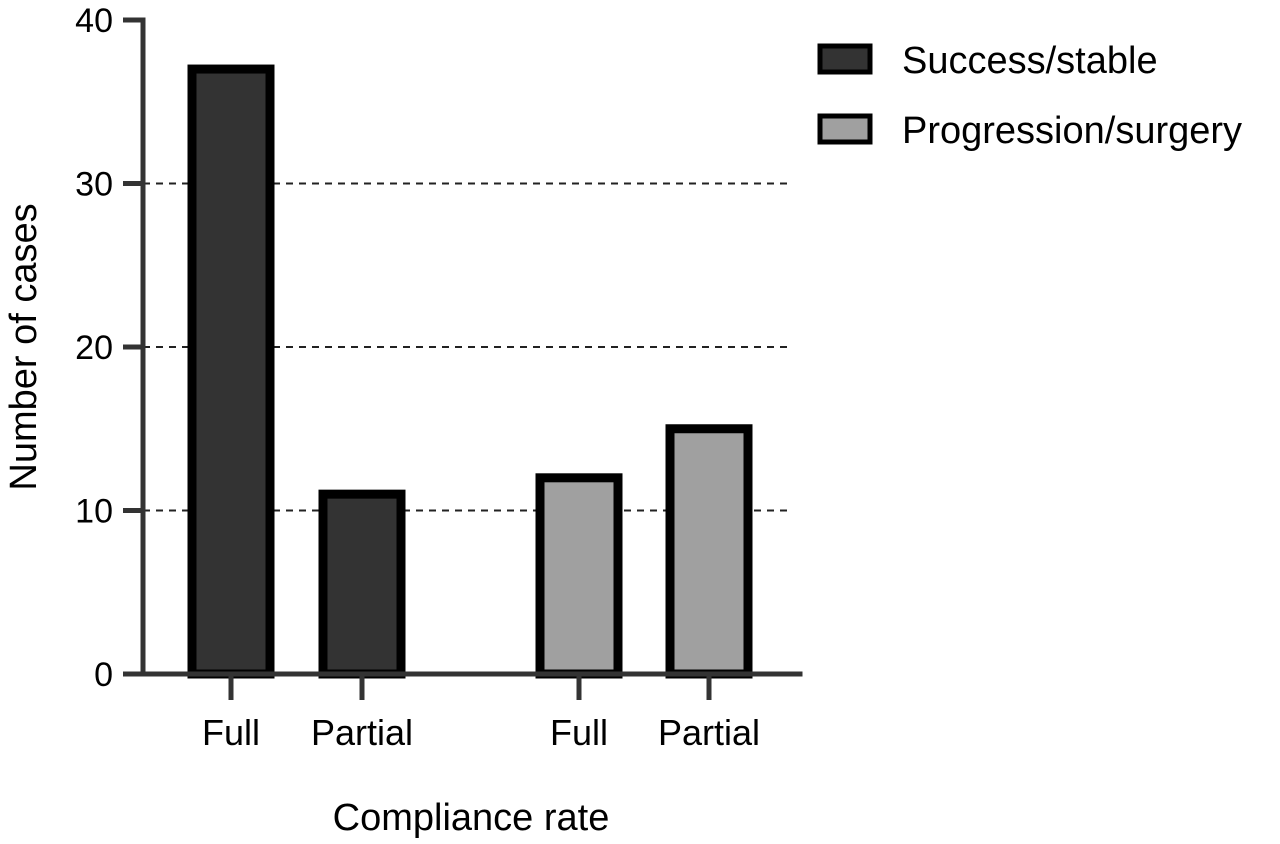  Describe the element at coordinates (579, 576) in the screenshot. I see `bar-progression-surgery-full` at that location.